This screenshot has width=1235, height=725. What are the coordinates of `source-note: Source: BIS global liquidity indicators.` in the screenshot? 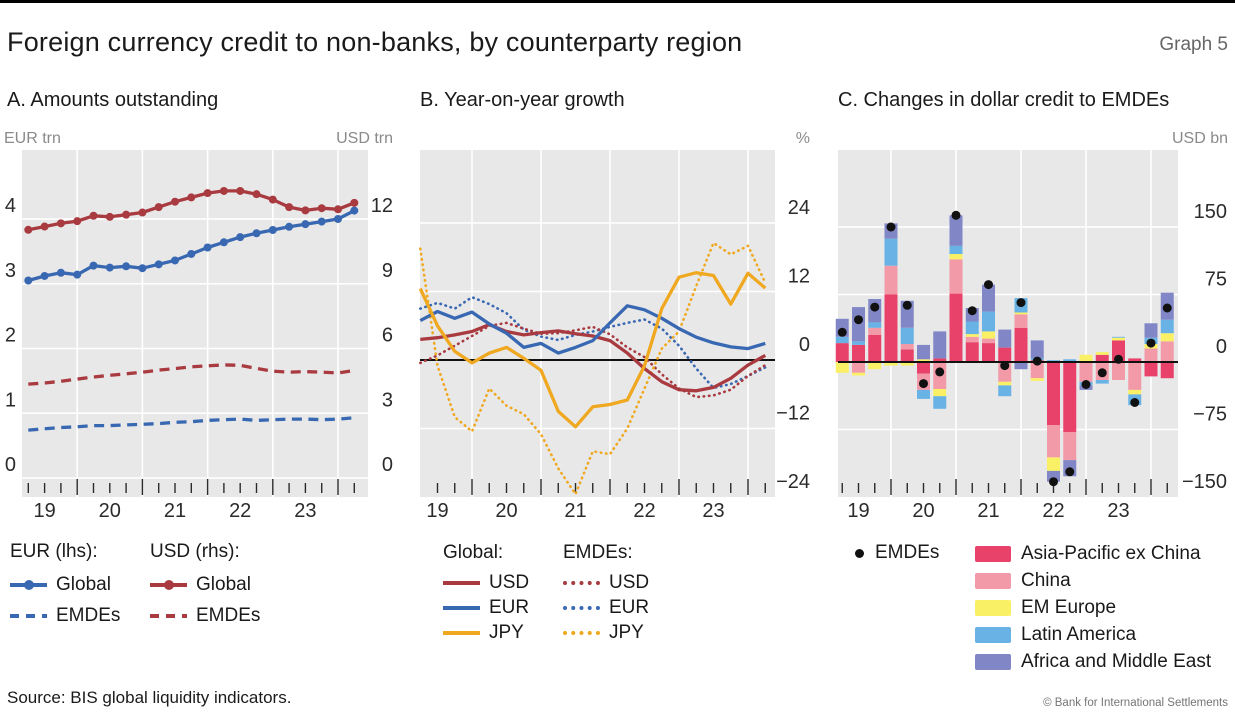 It's located at (149, 697).